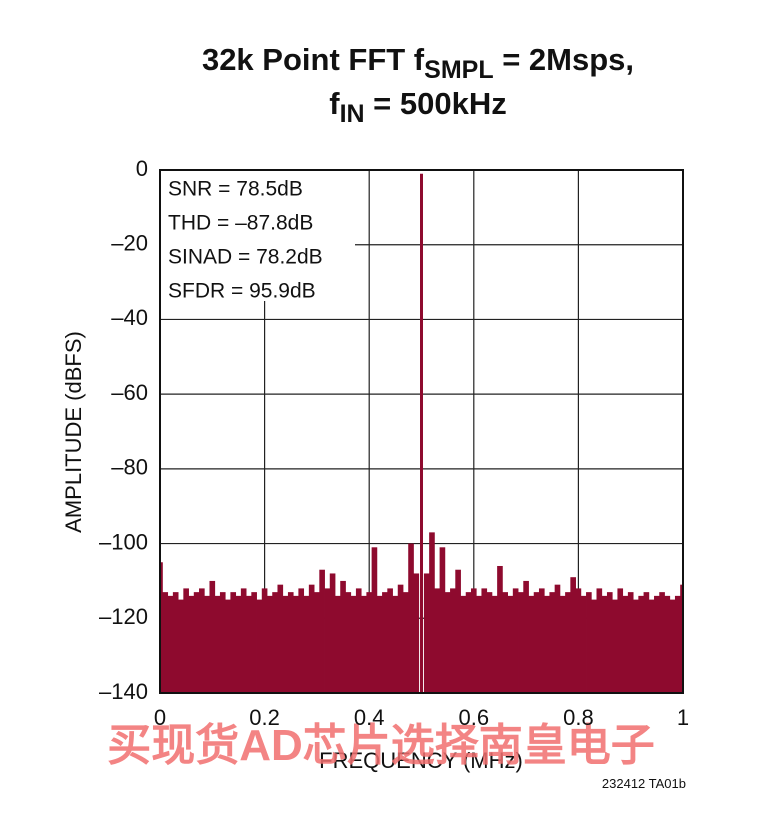 The width and height of the screenshot is (762, 825). Describe the element at coordinates (313, 59) in the screenshot. I see `title-text: 32k Point FFT f` at that location.